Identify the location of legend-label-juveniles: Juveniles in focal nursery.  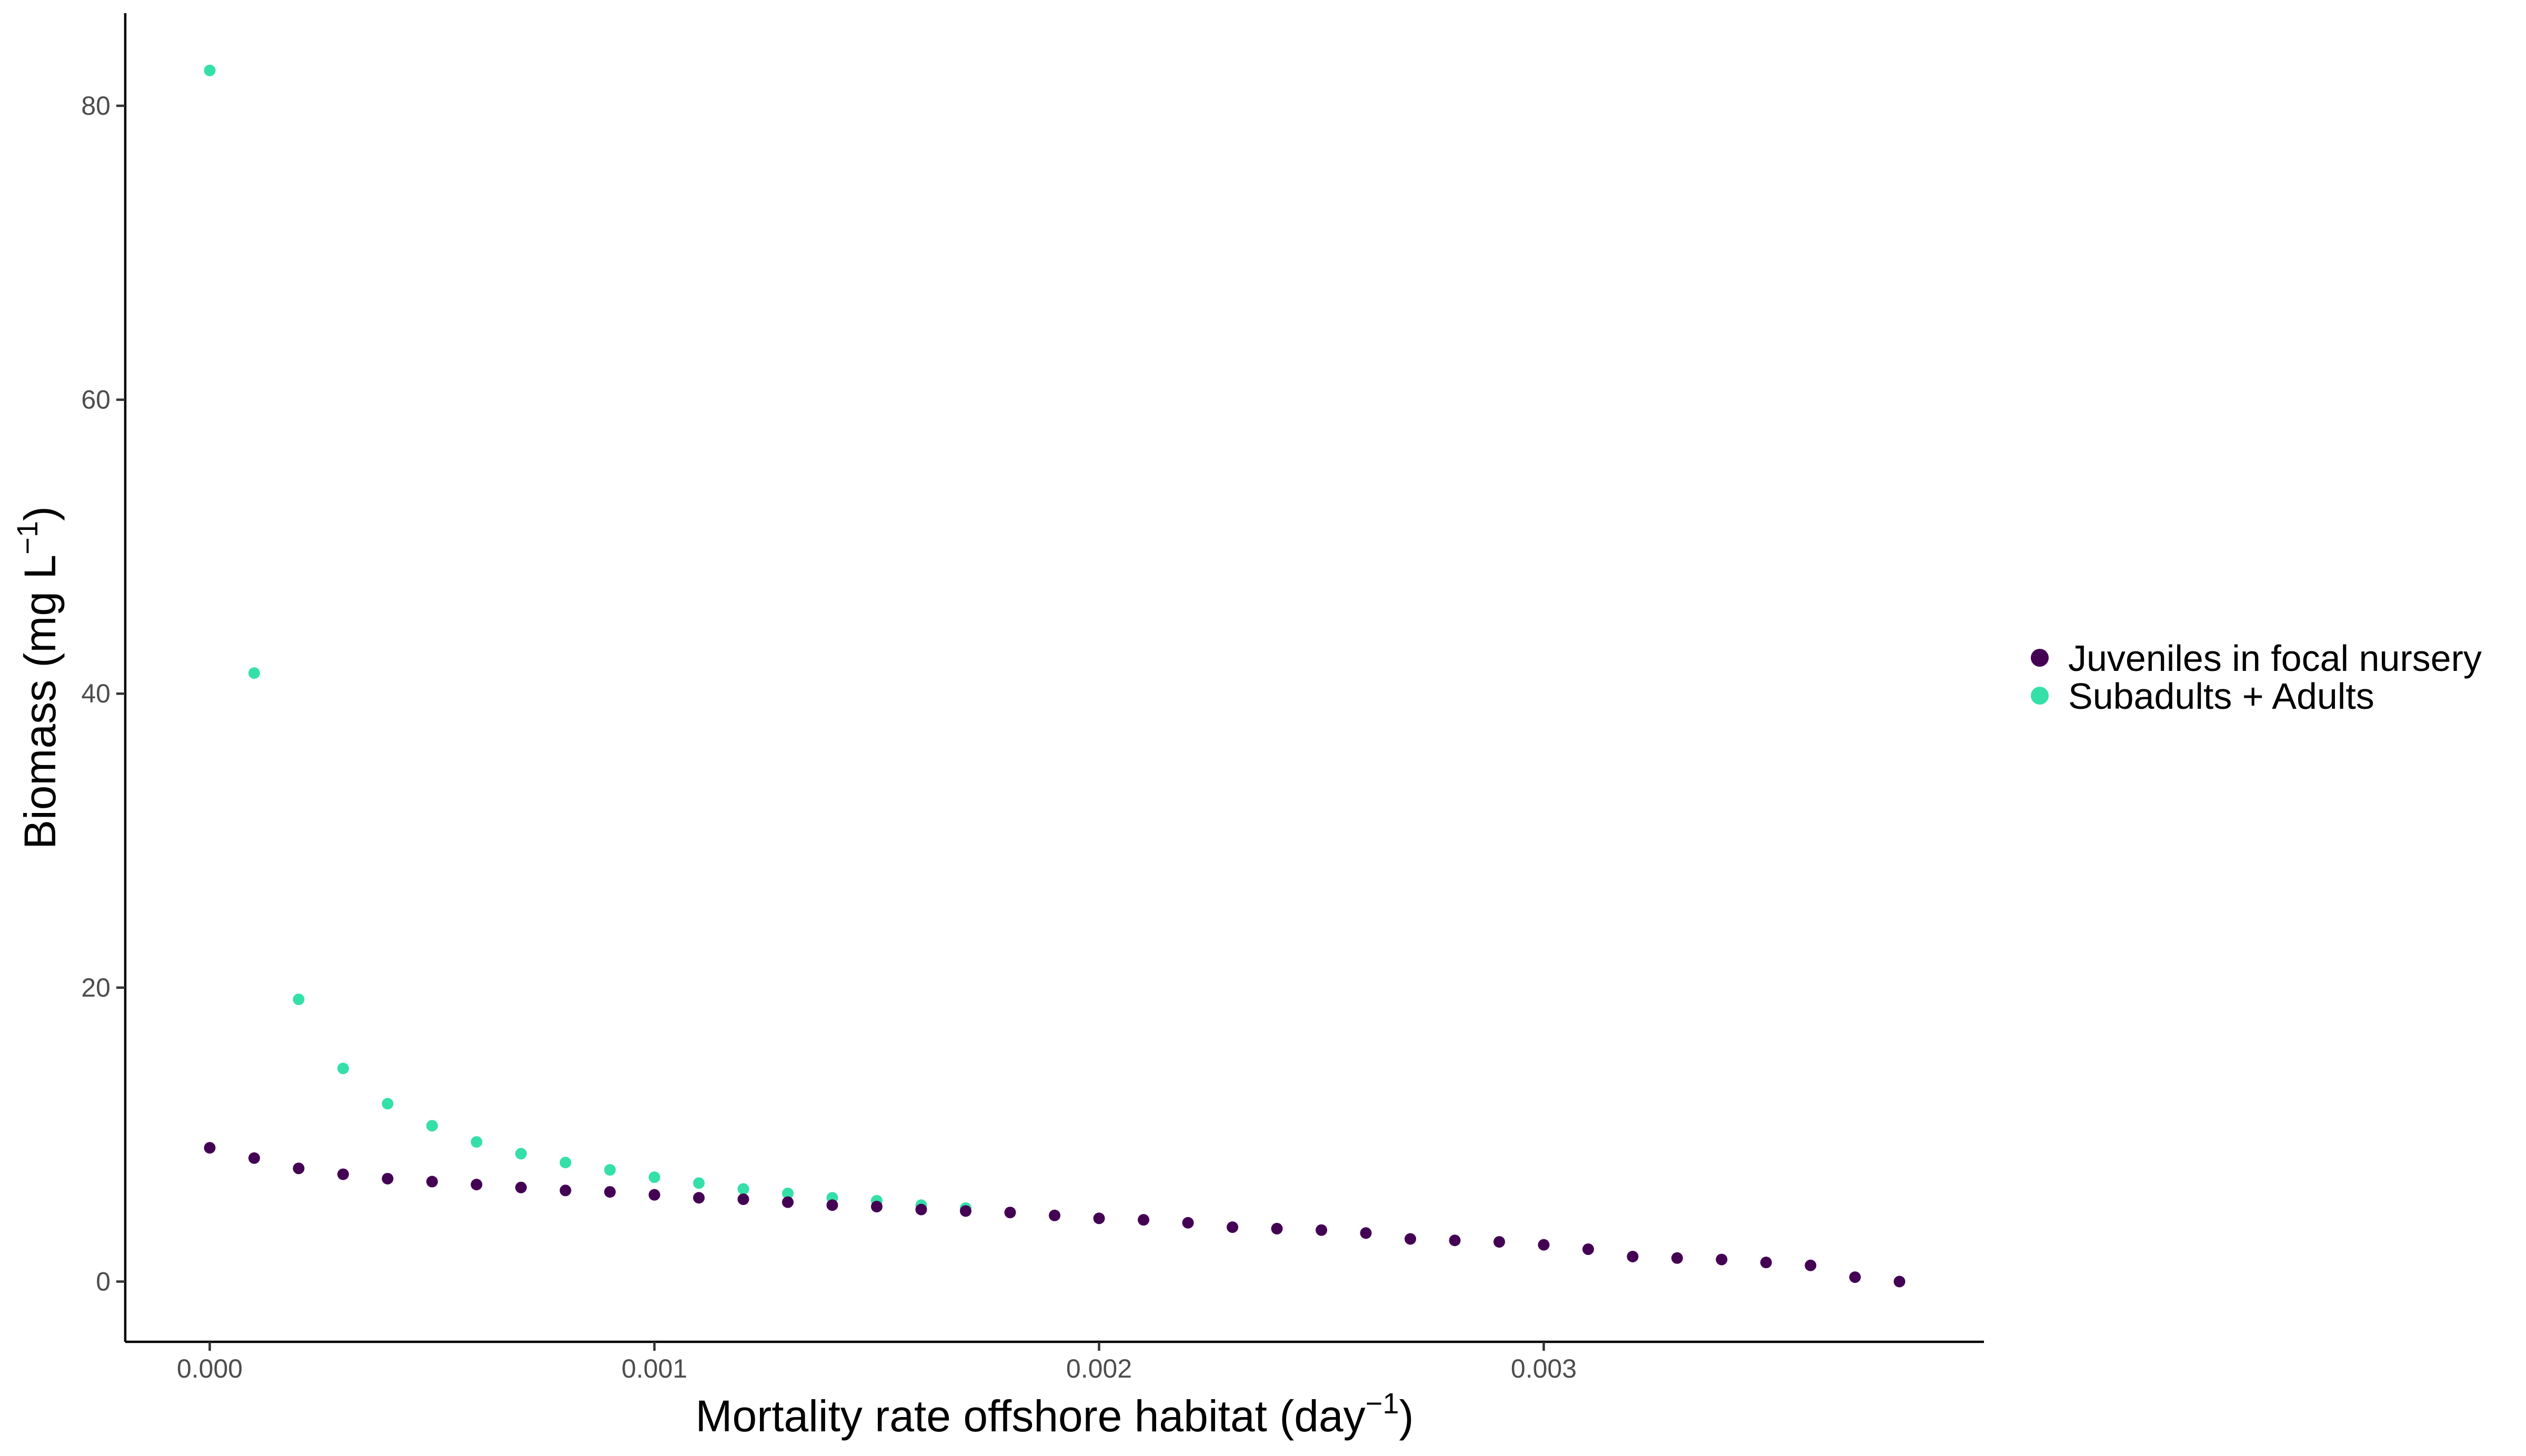
(2275, 658).